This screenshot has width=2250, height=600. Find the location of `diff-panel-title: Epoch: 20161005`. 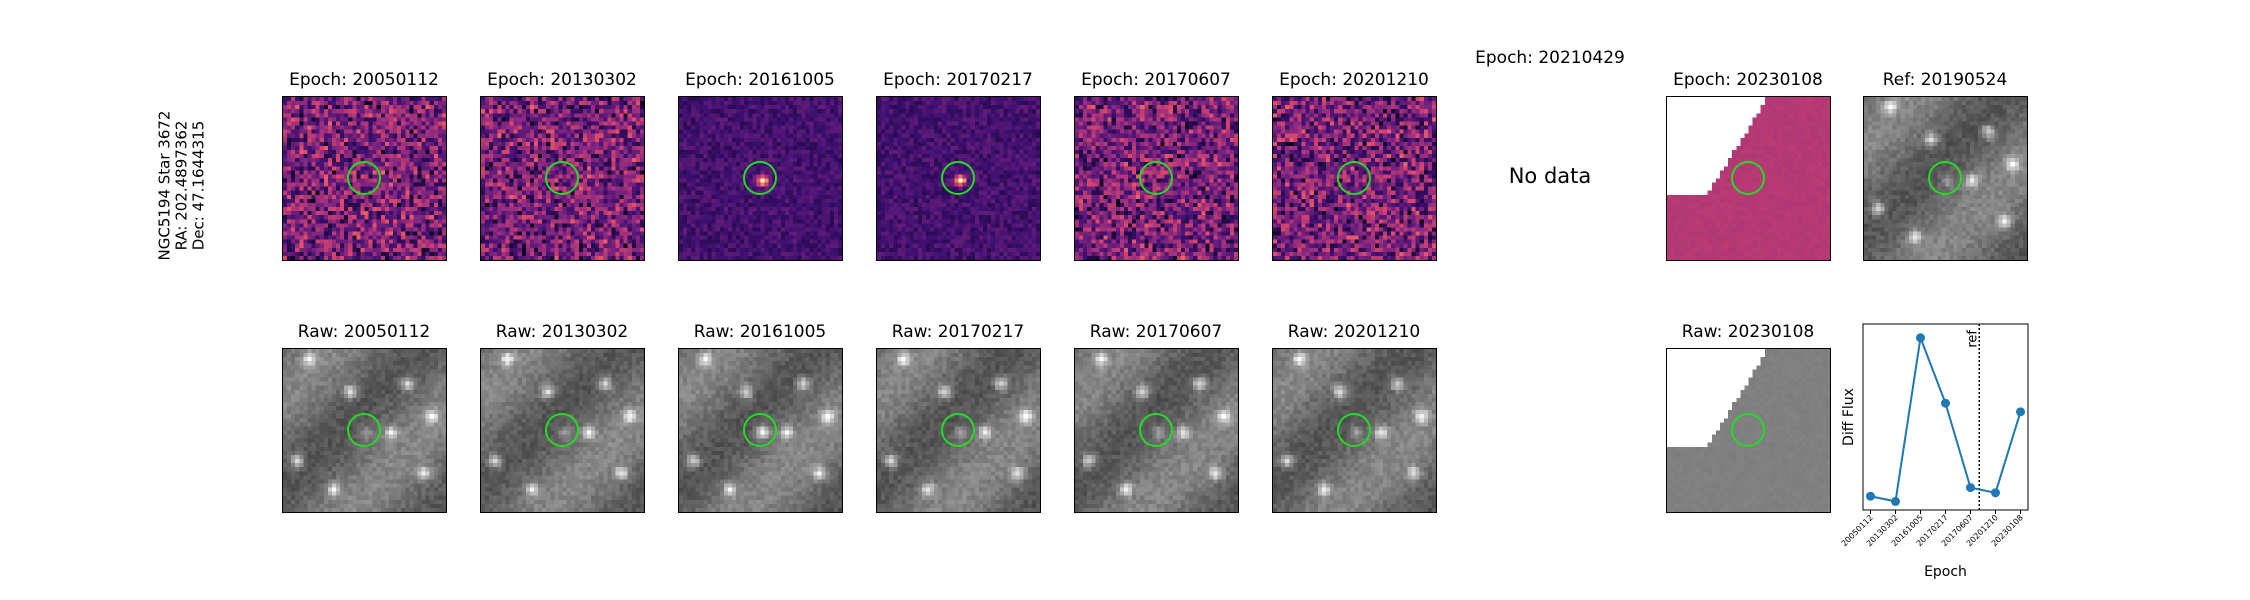

diff-panel-title: Epoch: 20161005 is located at coordinates (760, 80).